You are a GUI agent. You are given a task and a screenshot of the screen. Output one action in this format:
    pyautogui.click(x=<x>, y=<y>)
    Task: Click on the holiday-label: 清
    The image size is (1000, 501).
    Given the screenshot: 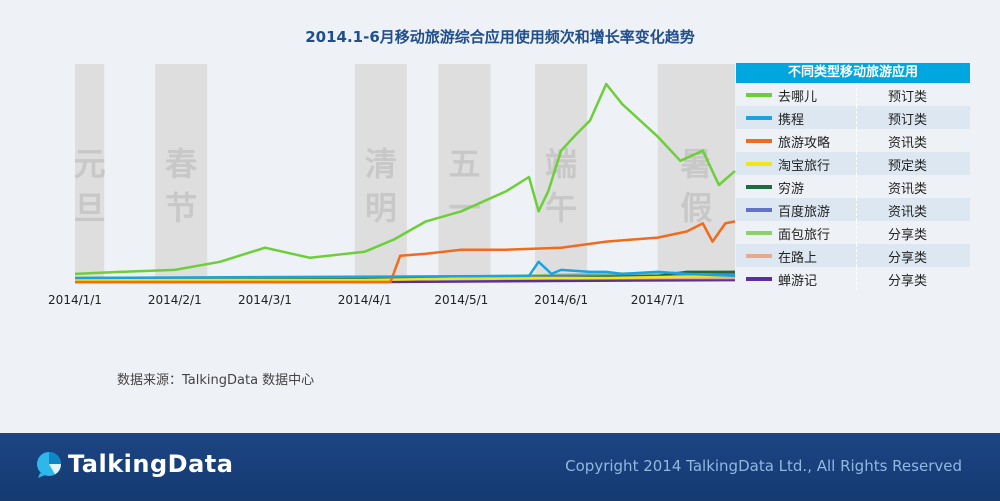 What is the action you would take?
    pyautogui.click(x=381, y=164)
    